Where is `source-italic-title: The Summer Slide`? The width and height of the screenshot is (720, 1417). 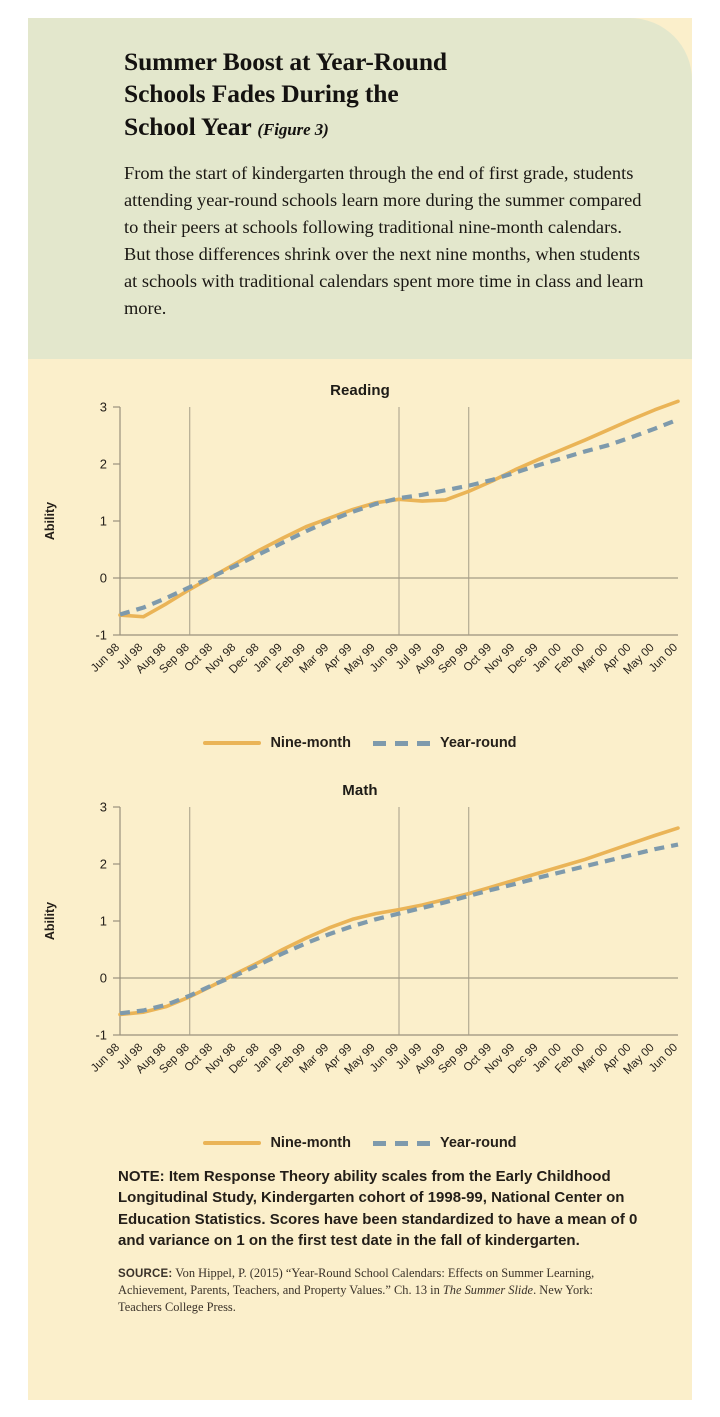
source-italic-title: The Summer Slide is located at coordinates (488, 1290).